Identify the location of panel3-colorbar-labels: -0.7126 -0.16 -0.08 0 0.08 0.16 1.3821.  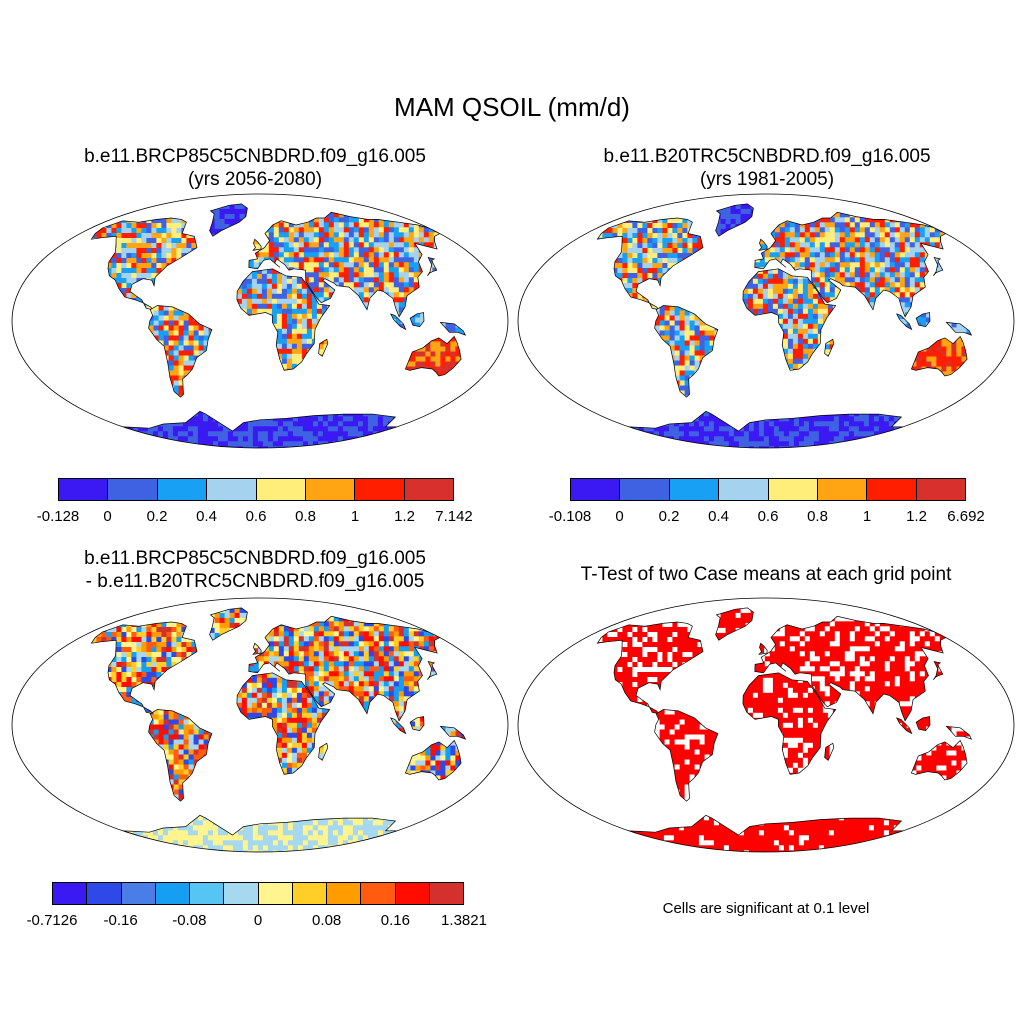
(257, 922).